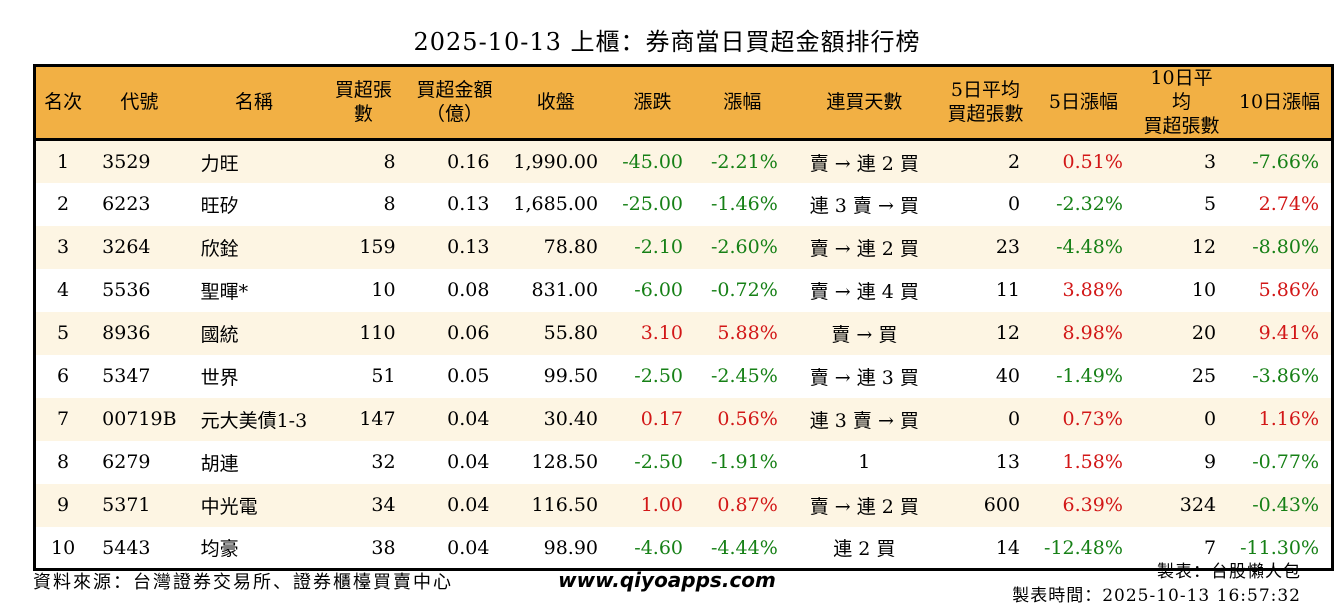 This screenshot has height=612, width=1334. Describe the element at coordinates (742, 505) in the screenshot. I see `cell-change-pct: 0.87%` at that location.